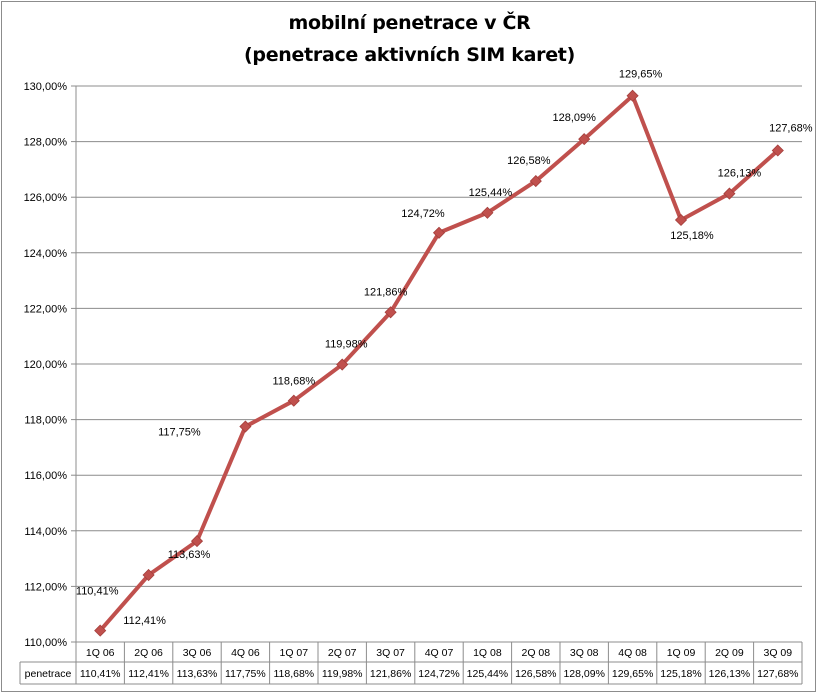 This screenshot has width=819, height=695. I want to click on data-label: 128,09%, so click(574, 118).